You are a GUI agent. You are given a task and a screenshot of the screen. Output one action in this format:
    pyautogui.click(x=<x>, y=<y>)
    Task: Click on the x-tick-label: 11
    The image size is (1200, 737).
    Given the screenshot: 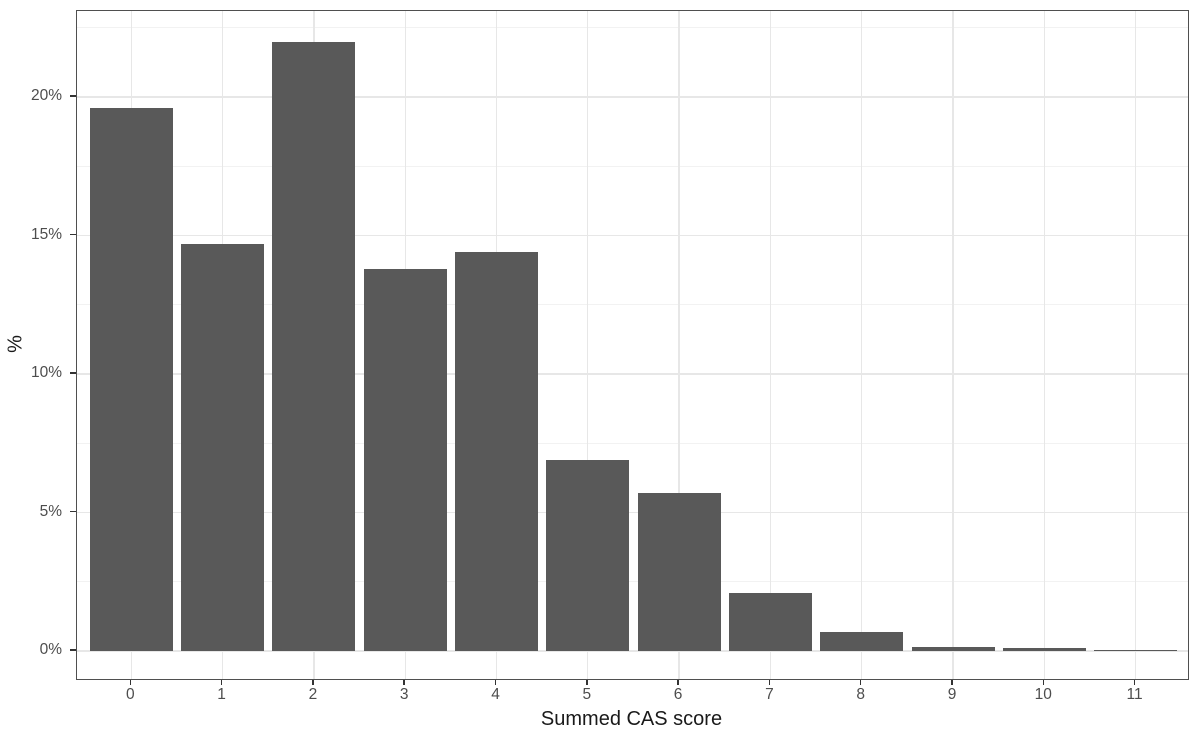 What is the action you would take?
    pyautogui.click(x=1134, y=694)
    